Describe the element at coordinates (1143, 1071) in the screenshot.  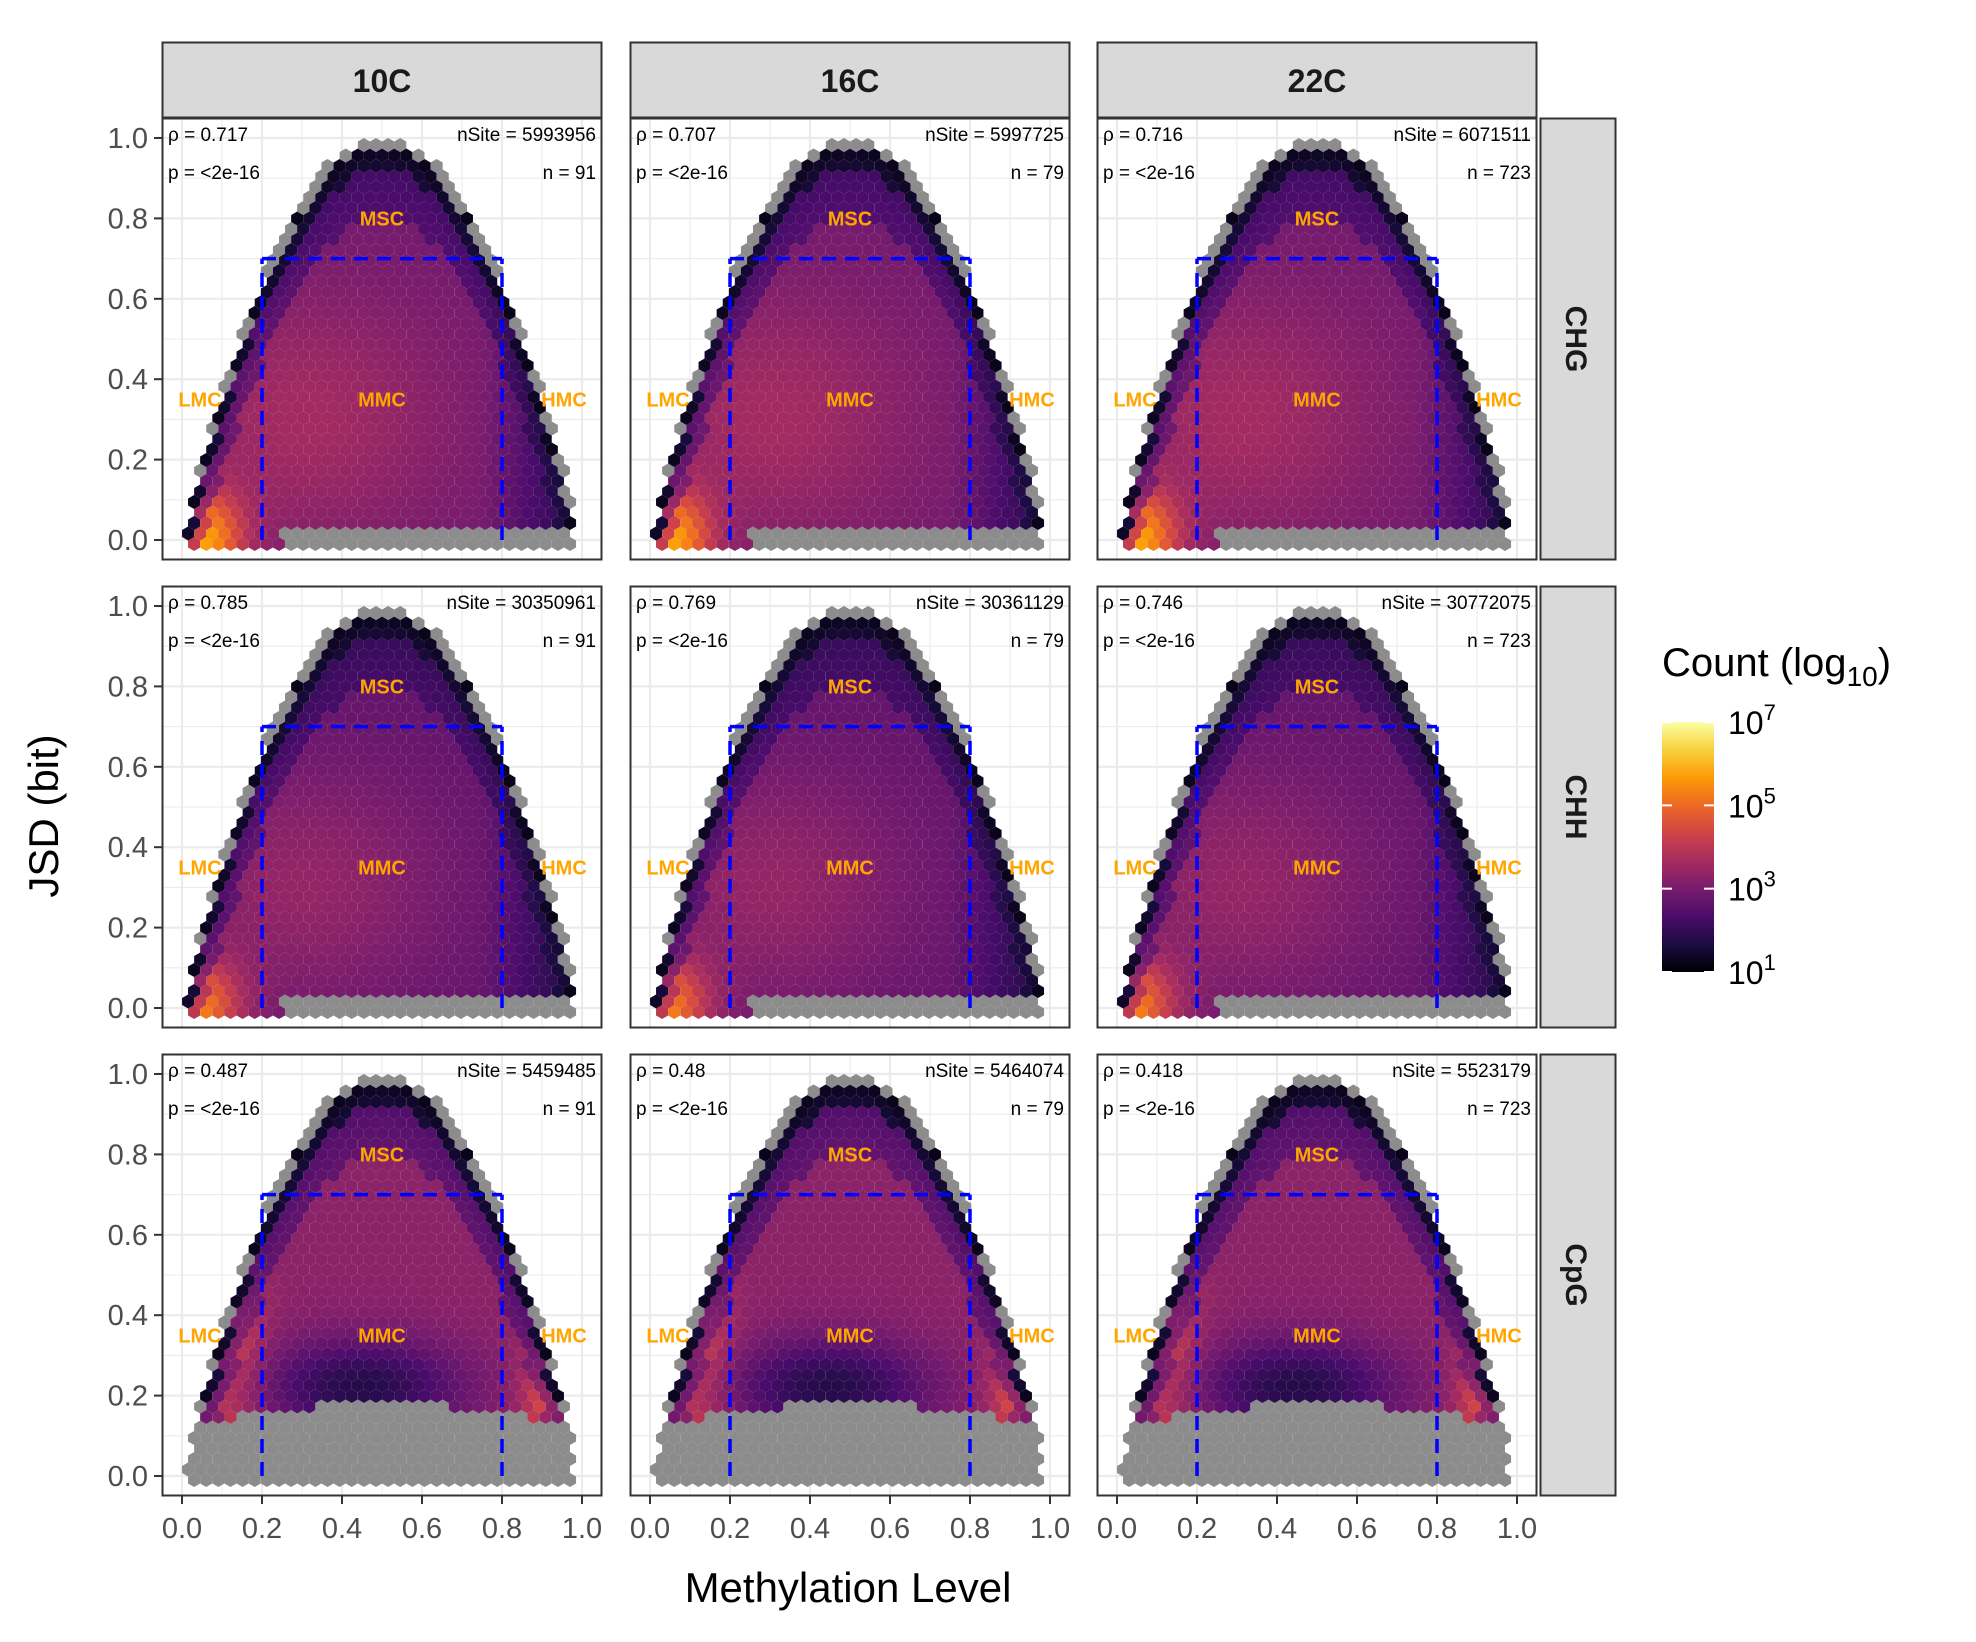
I see `annotation-rho: ρ = 0.418` at that location.